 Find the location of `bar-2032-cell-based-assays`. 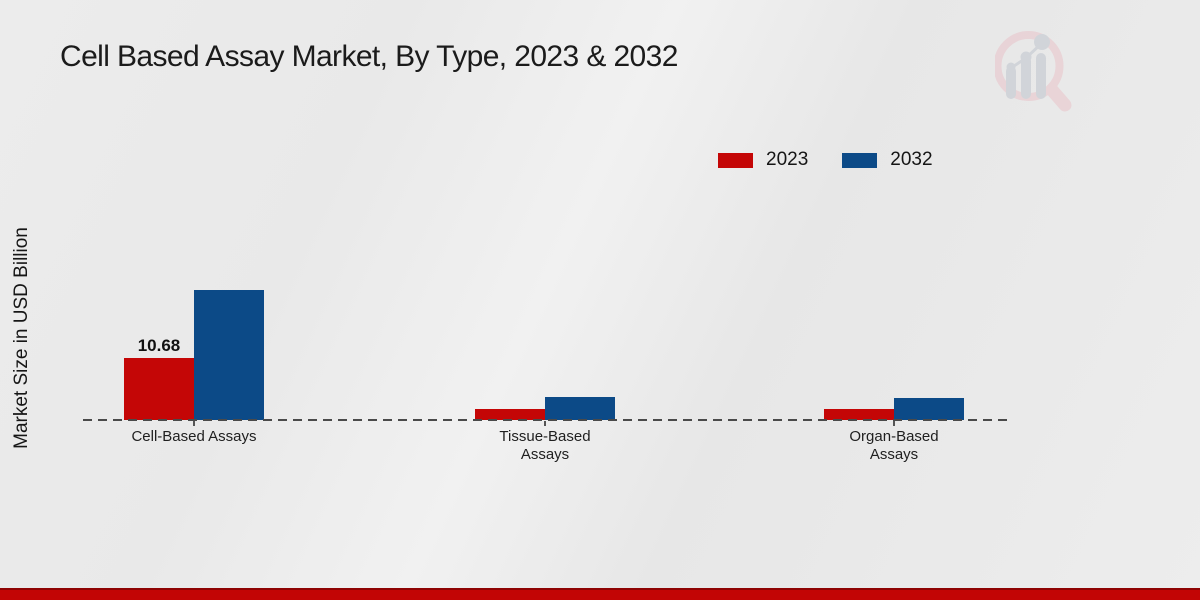

bar-2032-cell-based-assays is located at coordinates (229, 355).